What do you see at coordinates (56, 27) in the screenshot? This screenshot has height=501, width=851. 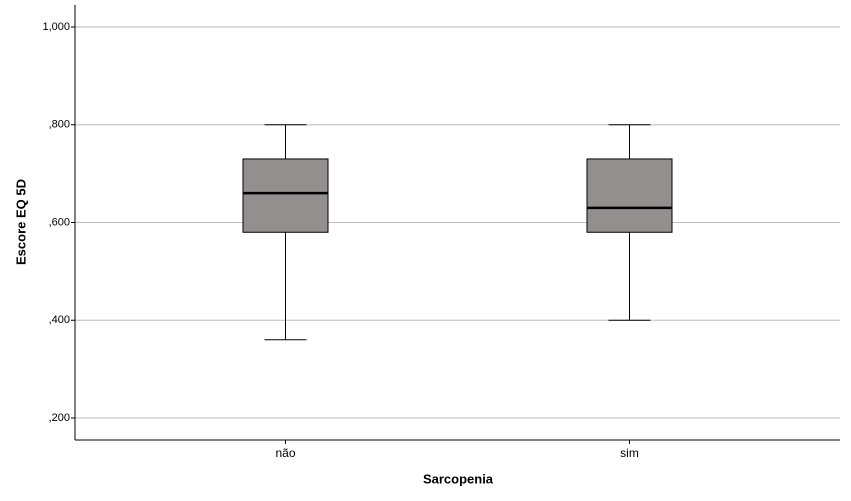 I see `y-tick-label: 1,000` at bounding box center [56, 27].